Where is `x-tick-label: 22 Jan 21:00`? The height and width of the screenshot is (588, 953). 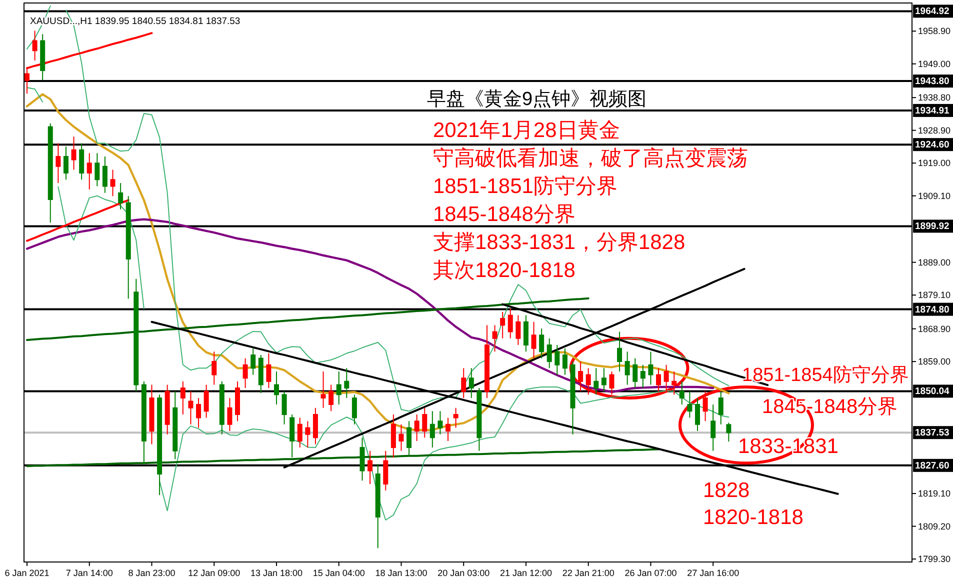
x-tick-label: 22 Jan 21:00 is located at coordinates (588, 573).